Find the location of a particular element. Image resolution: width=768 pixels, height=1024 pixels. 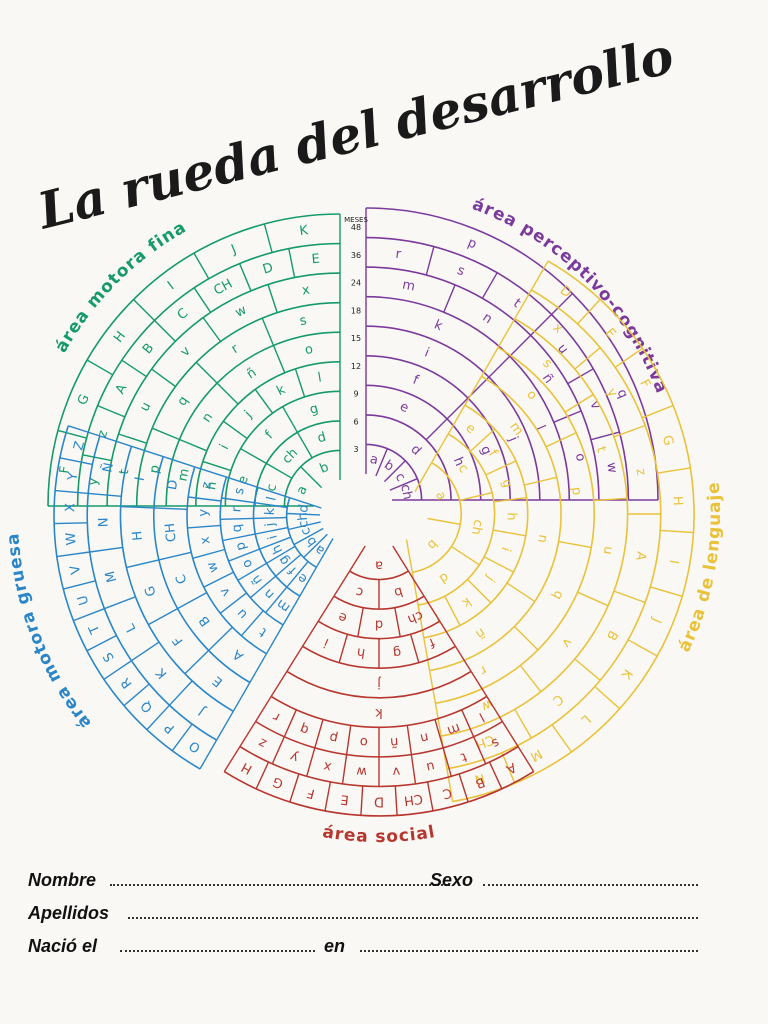

milestone-cell: M is located at coordinates (535, 754).